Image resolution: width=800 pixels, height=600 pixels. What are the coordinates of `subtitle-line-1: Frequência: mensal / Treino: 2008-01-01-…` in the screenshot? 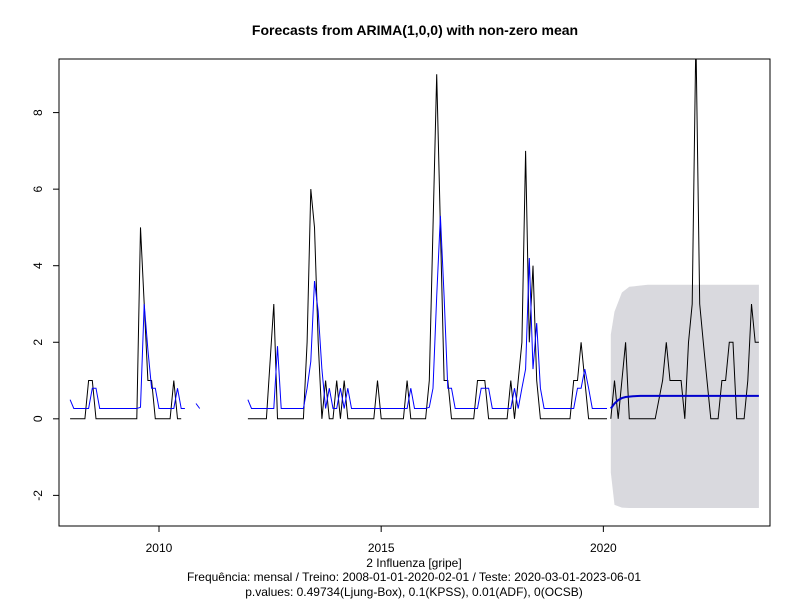 It's located at (414, 577).